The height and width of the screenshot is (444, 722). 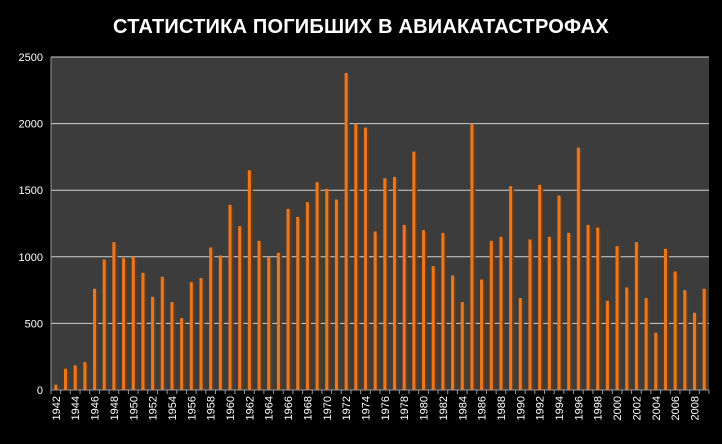 What do you see at coordinates (192, 408) in the screenshot?
I see `x-tick-label: 1956` at bounding box center [192, 408].